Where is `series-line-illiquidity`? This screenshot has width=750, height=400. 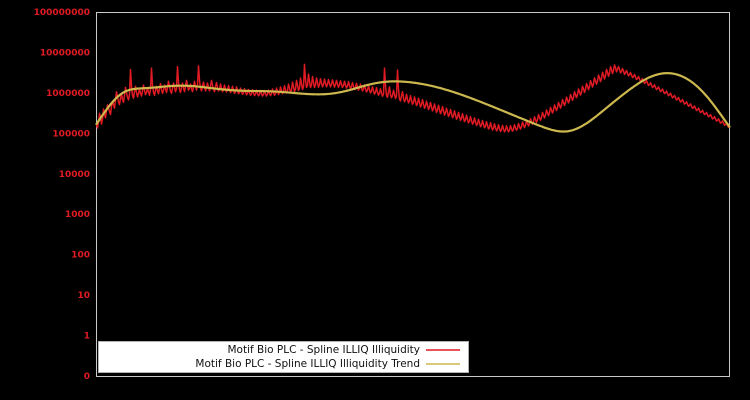
series-line-illiquidity is located at coordinates (413, 98).